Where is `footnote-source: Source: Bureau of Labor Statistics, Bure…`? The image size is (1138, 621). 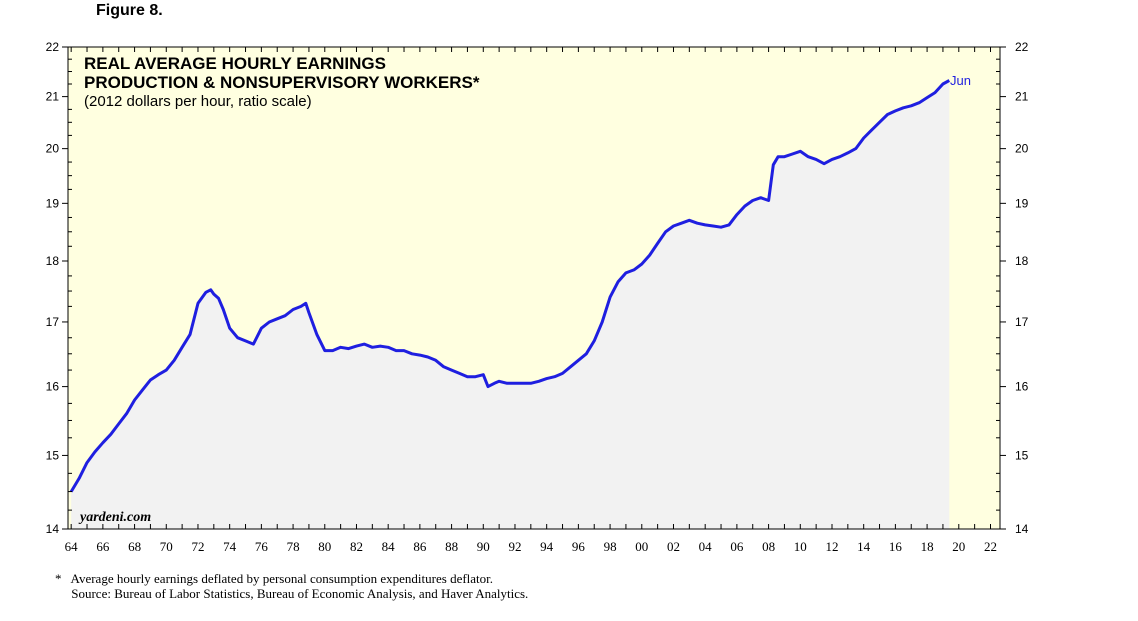
footnote-source: Source: Bureau of Labor Statistics, Bure… is located at coordinates (292, 593).